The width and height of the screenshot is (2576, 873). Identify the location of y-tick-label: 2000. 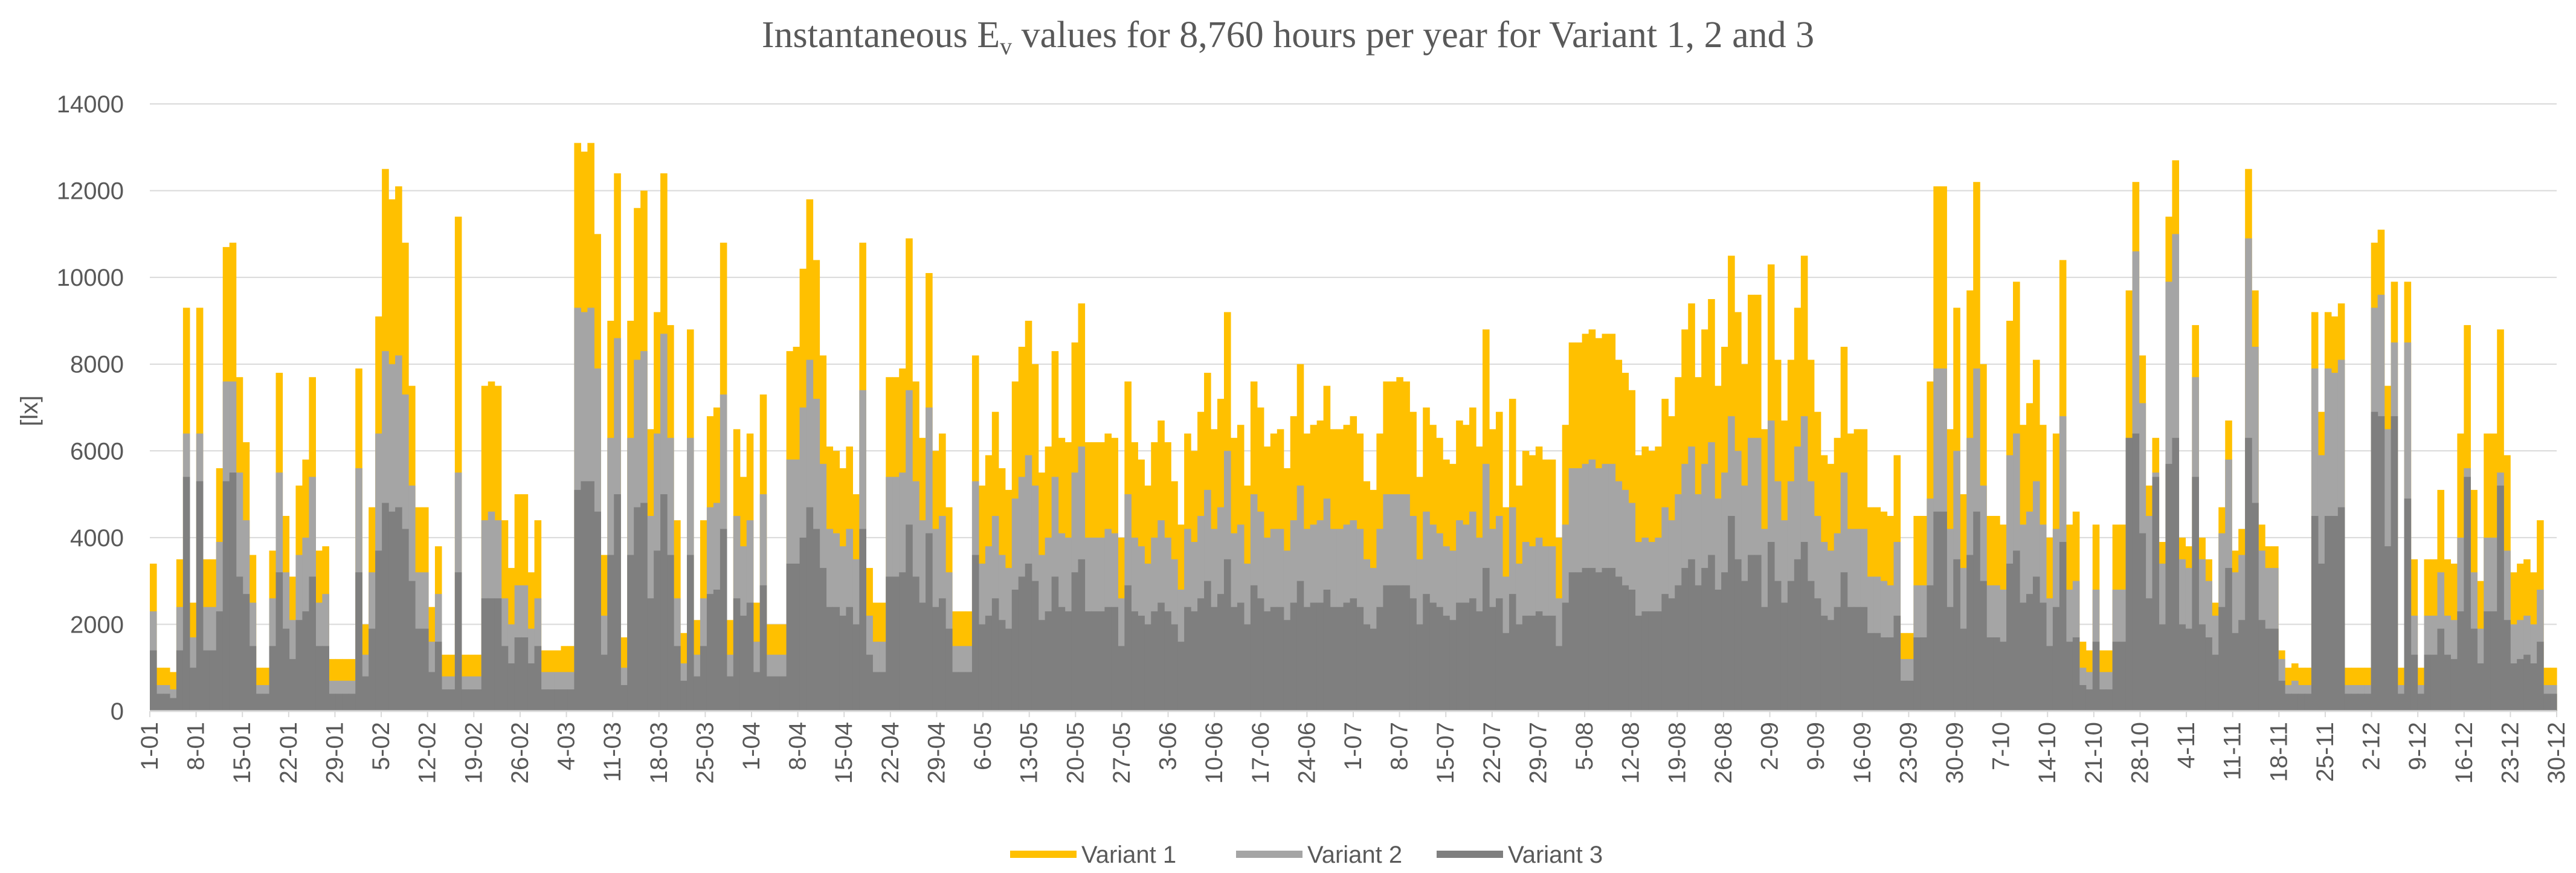
(97, 624).